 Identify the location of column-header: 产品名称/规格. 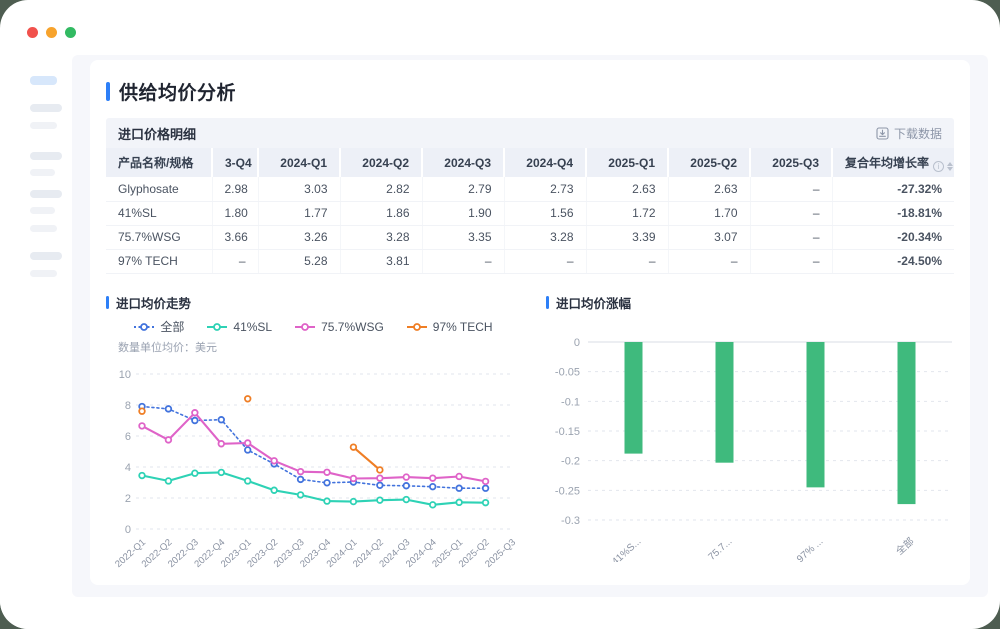
(159, 162).